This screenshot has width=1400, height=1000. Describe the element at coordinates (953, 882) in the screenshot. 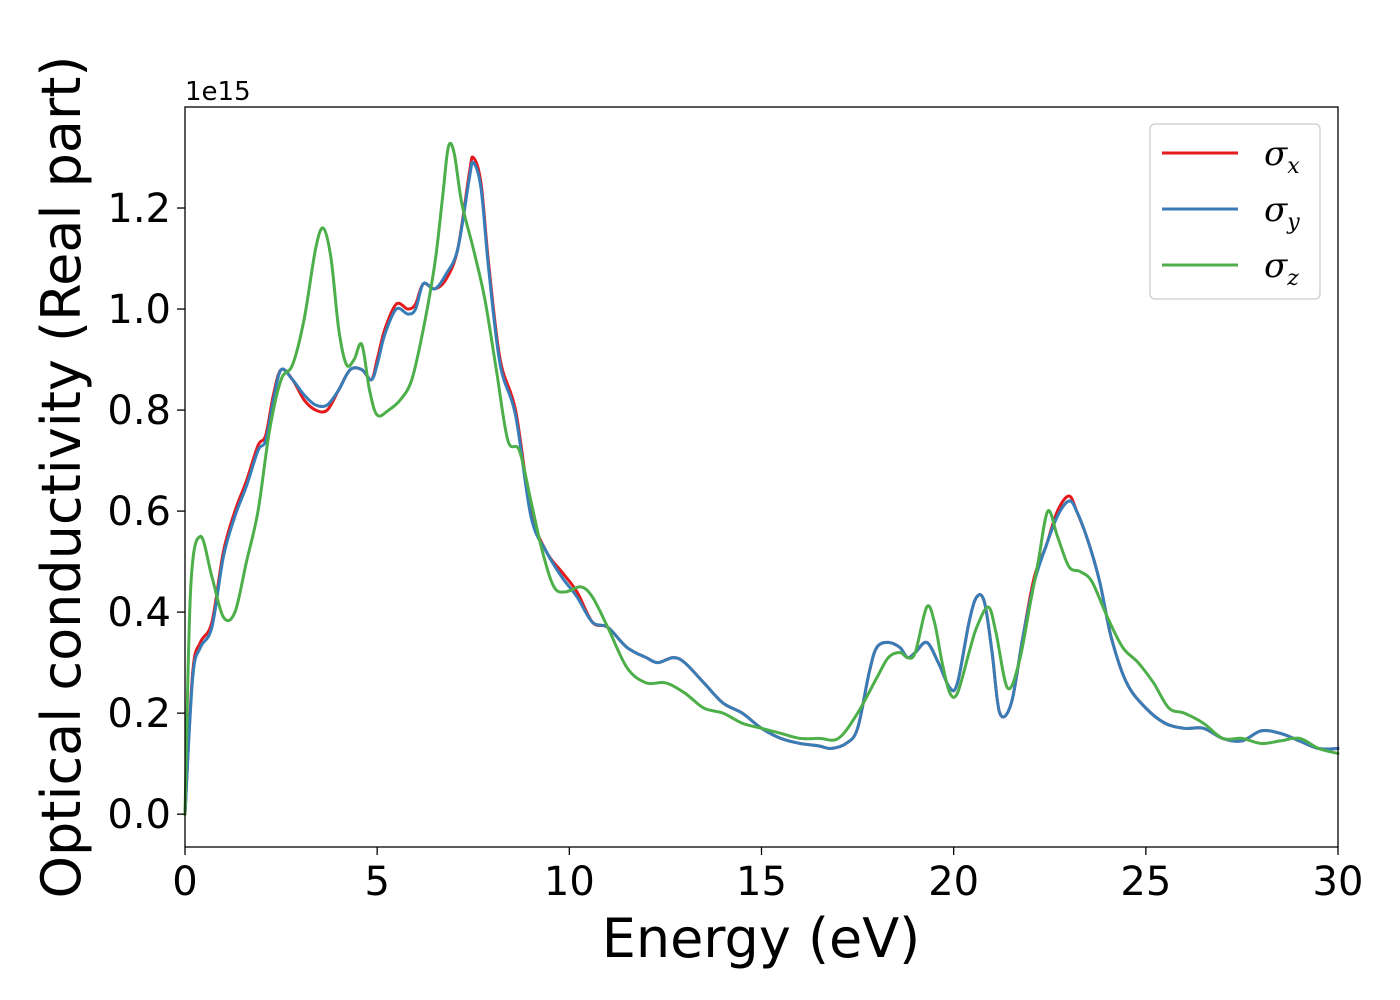

I see `x-tick-label: 20` at that location.